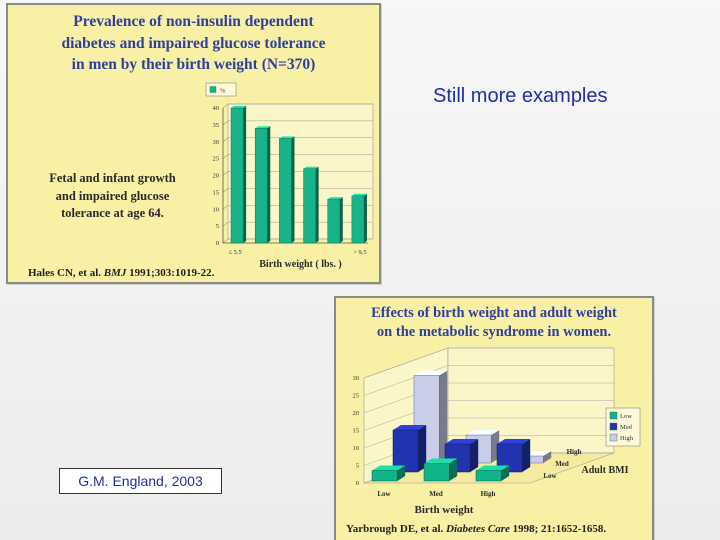  Describe the element at coordinates (550, 476) in the screenshot. I see `depth-tick-label: Low` at that location.